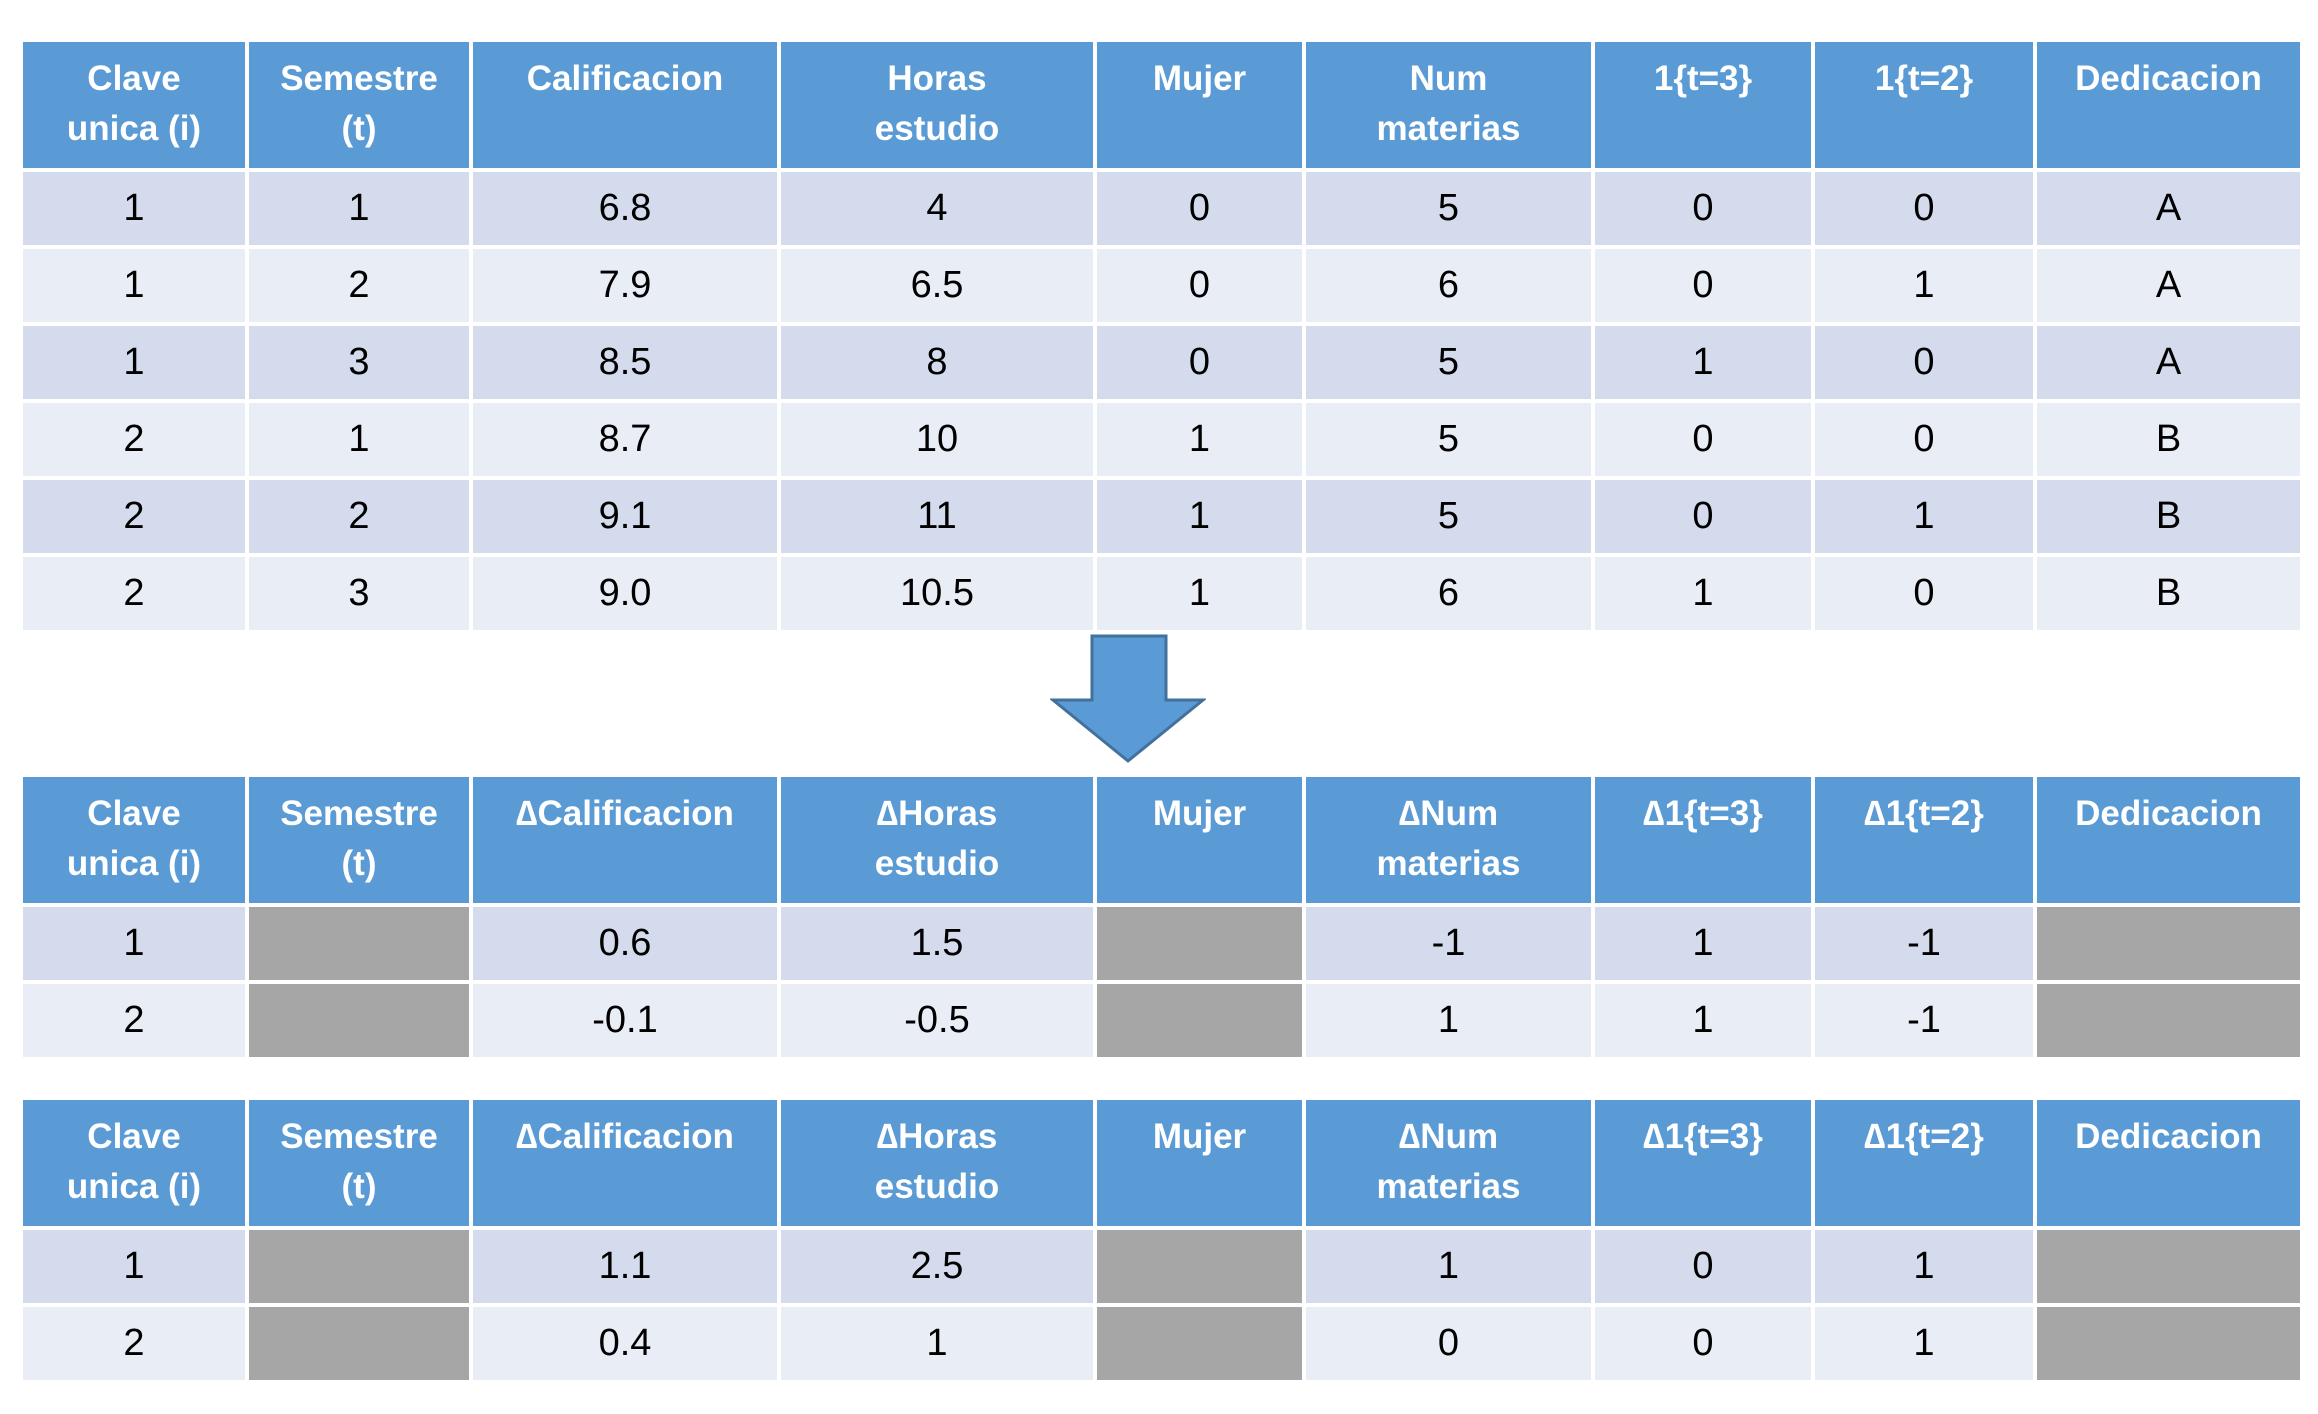  What do you see at coordinates (937, 362) in the screenshot?
I see `data-cell: 8` at bounding box center [937, 362].